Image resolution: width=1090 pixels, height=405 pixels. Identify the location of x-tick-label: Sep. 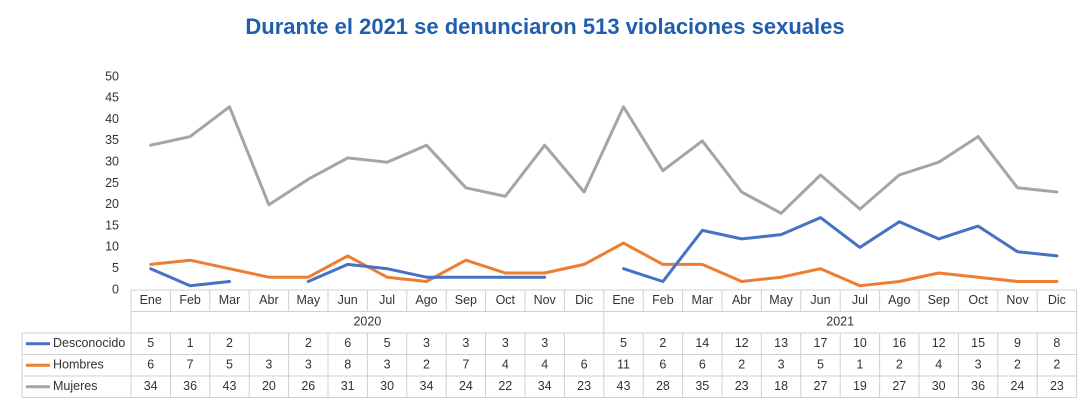
(939, 300).